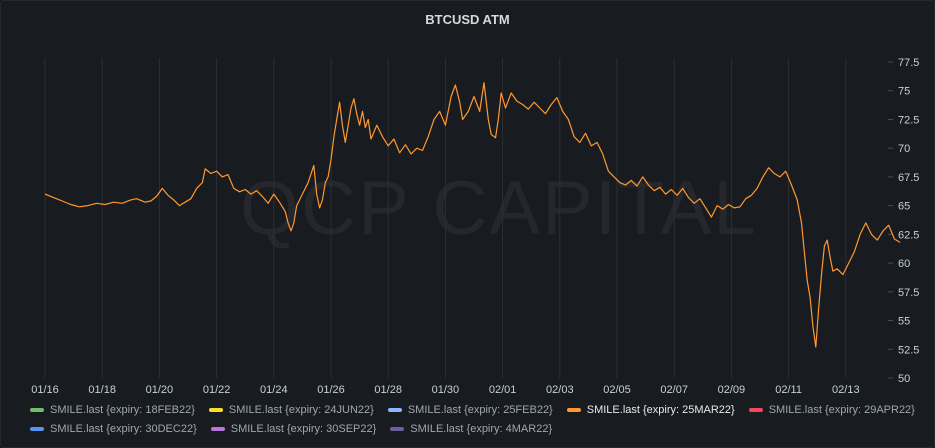 This screenshot has height=448, width=935. I want to click on x-tick-label: 01/16, so click(45, 390).